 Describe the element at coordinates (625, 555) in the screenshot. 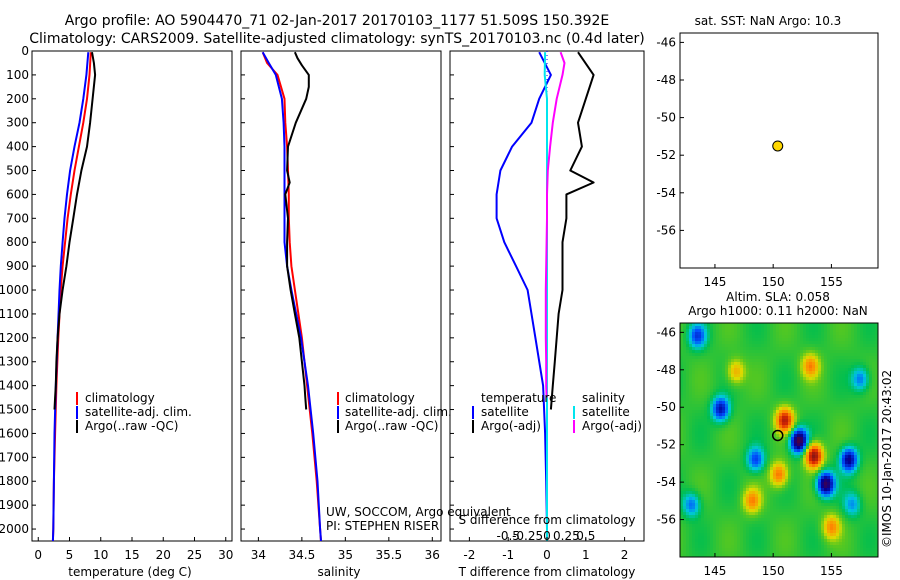

I see `difference-xtick-label: 2` at that location.